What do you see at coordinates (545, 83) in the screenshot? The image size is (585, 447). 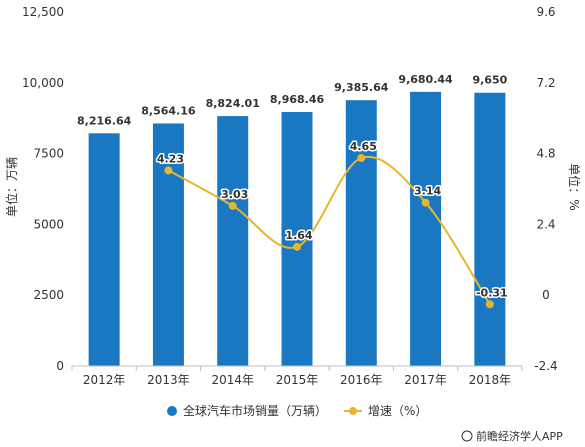 I see `y2-tick-label: 7.2` at bounding box center [545, 83].